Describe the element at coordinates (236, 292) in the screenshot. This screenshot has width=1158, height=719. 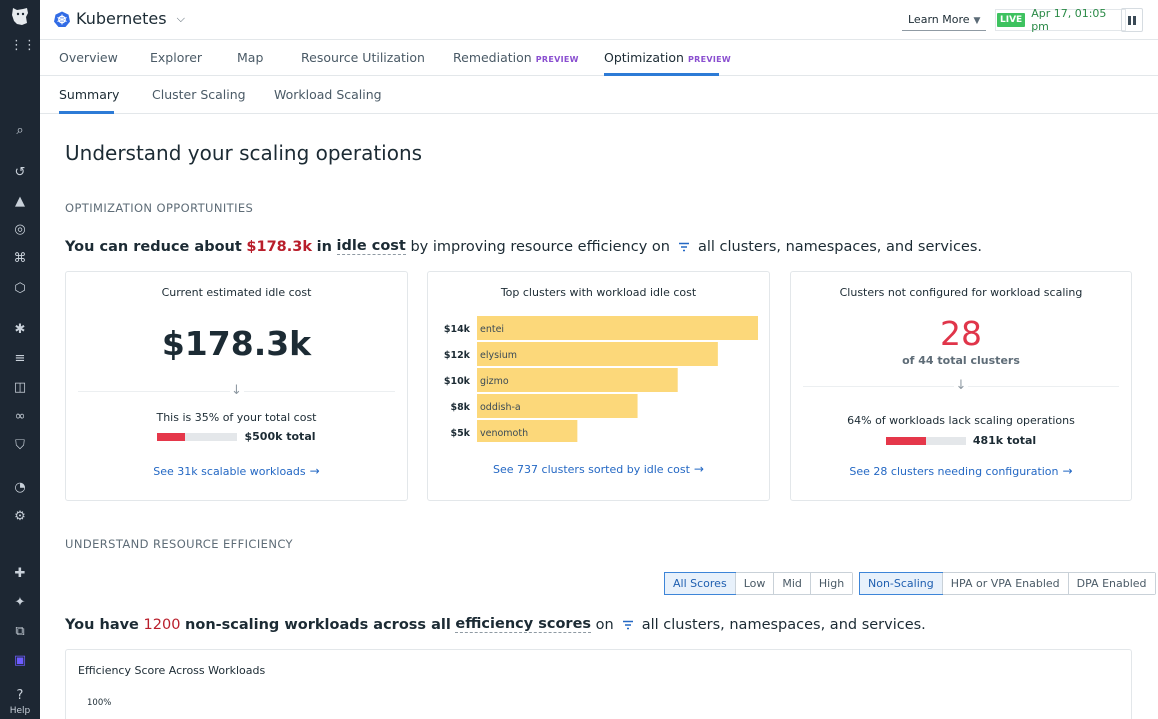
I see `card-title: Current estimated idle cost` at that location.